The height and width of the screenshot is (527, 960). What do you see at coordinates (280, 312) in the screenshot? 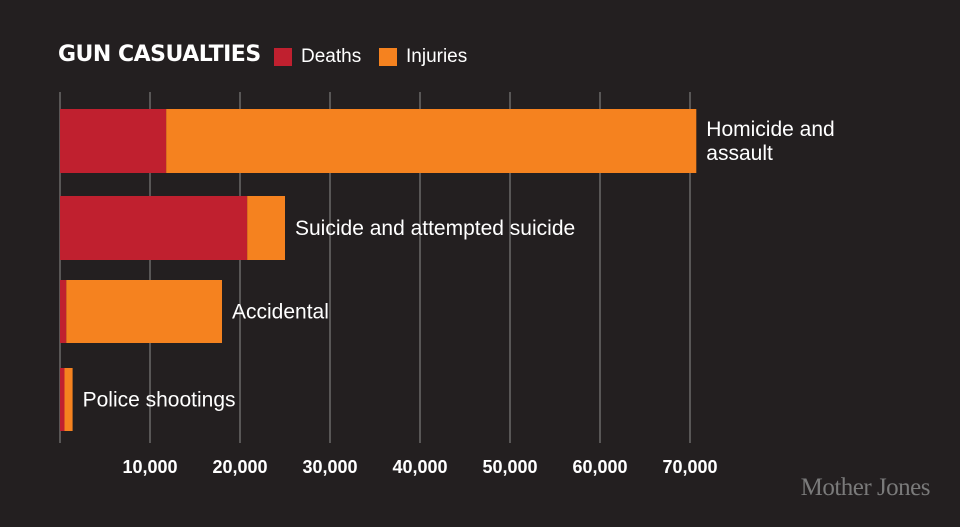
I see `category-label: Accidental` at bounding box center [280, 312].